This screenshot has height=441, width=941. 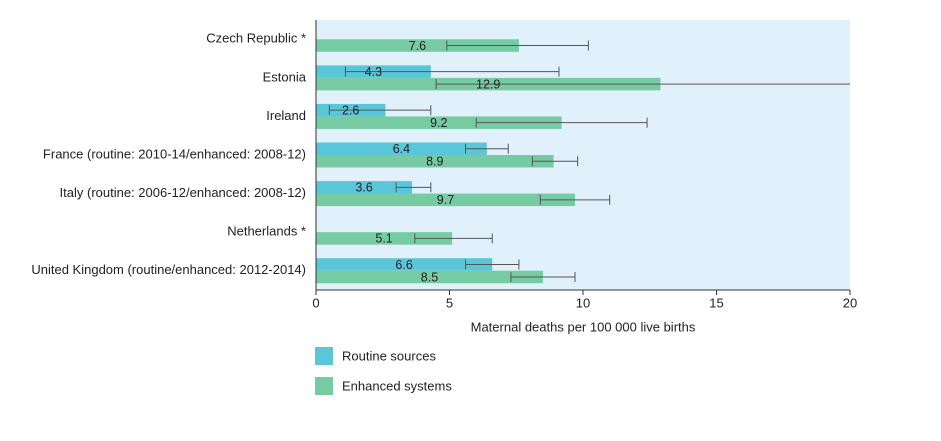 I want to click on x-tick-label: 20, so click(x=850, y=302).